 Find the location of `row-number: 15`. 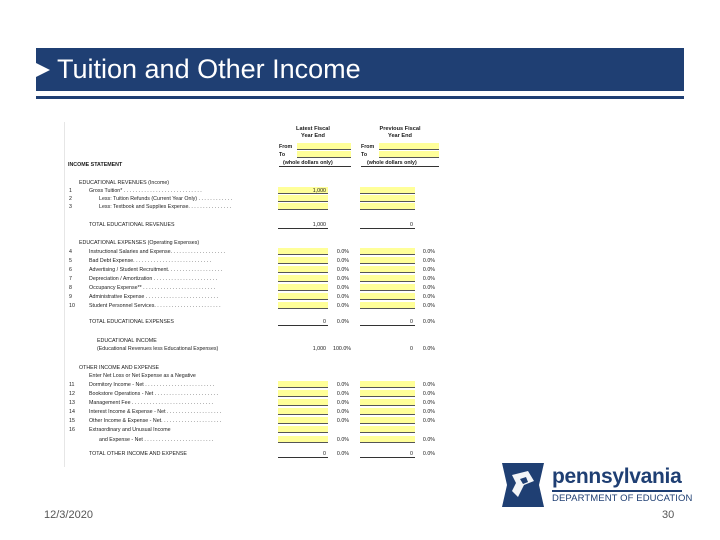

row-number: 15 is located at coordinates (72, 421).